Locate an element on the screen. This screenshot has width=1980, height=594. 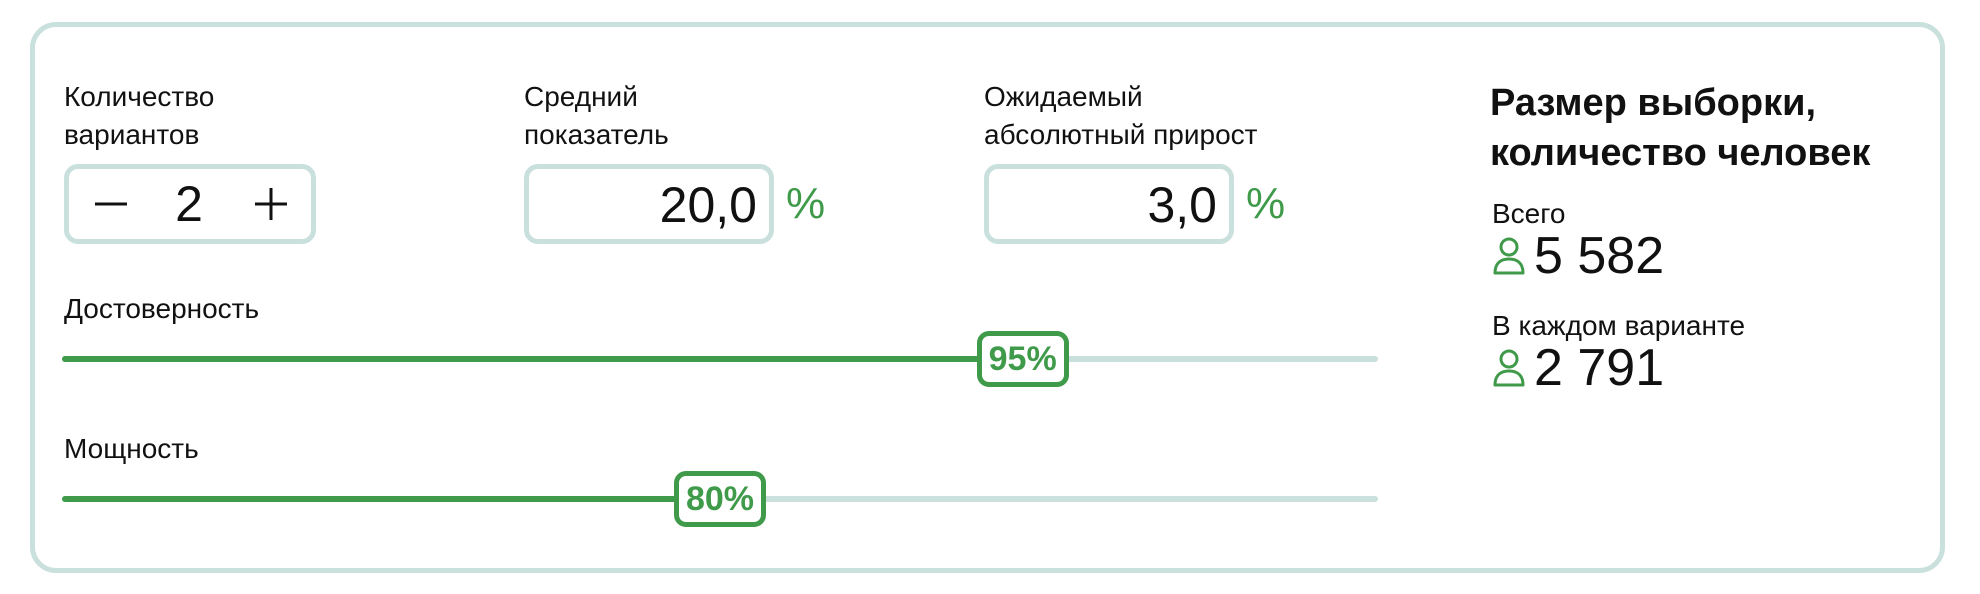
results-title-line2: количество человек is located at coordinates (1680, 153).